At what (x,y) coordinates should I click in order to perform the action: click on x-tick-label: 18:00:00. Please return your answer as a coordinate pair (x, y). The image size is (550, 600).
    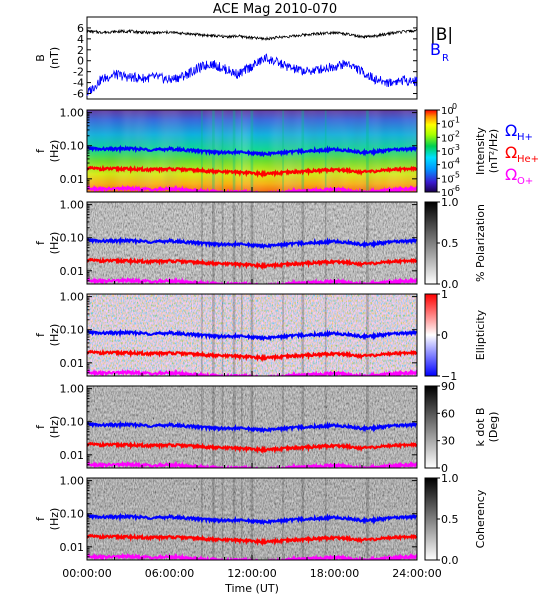
    Looking at the image, I should click on (334, 573).